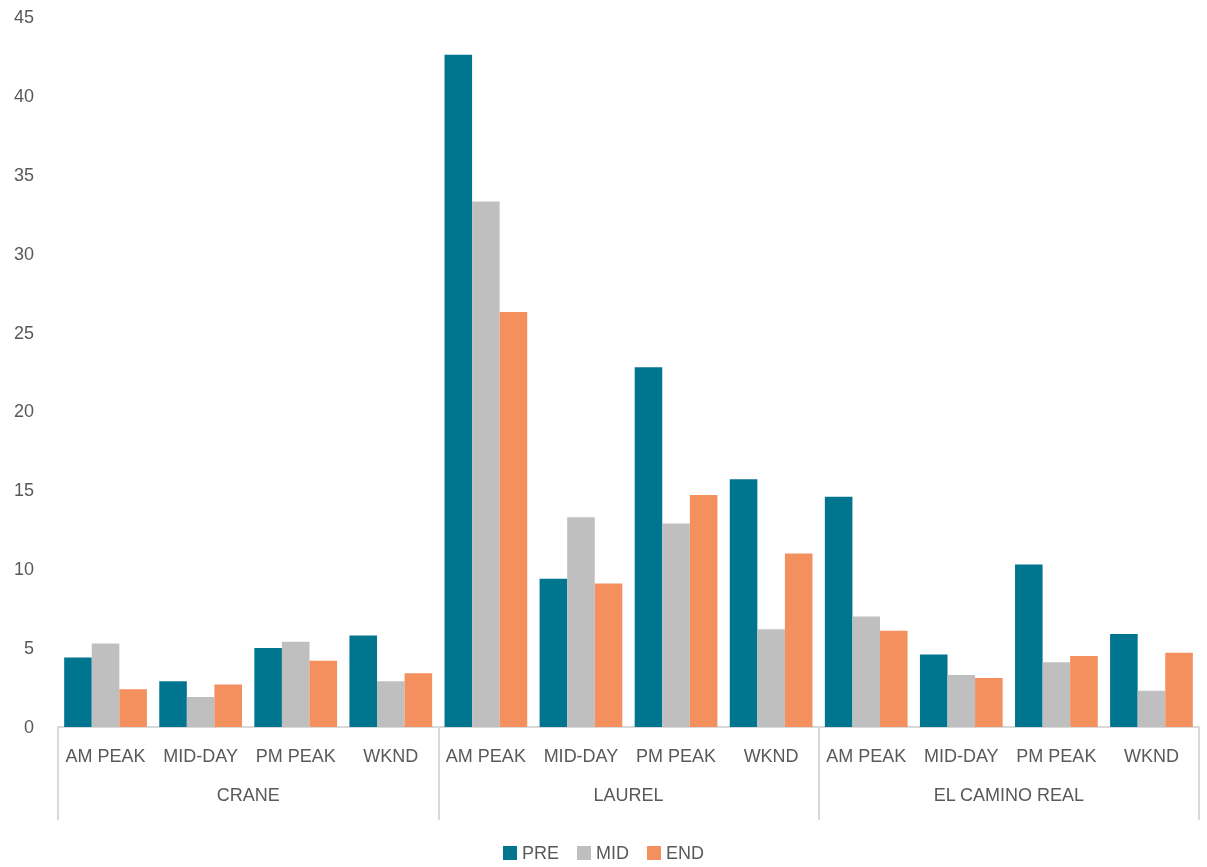 Image resolution: width=1207 pixels, height=867 pixels. What do you see at coordinates (23, 95) in the screenshot?
I see `y-tick-label: 40` at bounding box center [23, 95].